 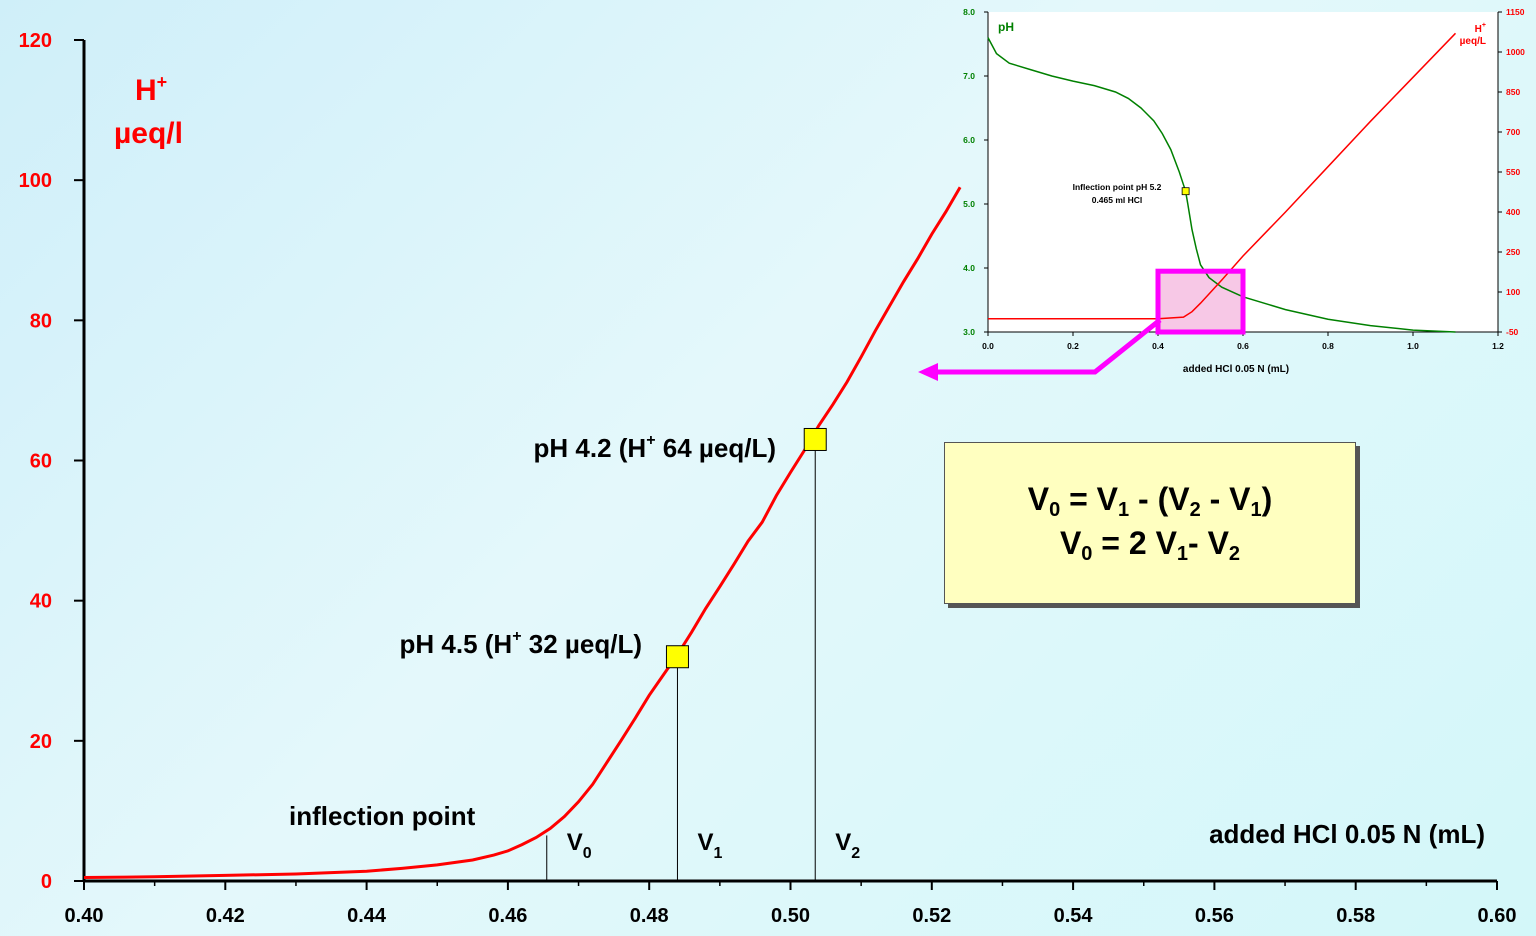 What do you see at coordinates (969, 268) in the screenshot?
I see `inset-left-tick-label: 4.0` at bounding box center [969, 268].